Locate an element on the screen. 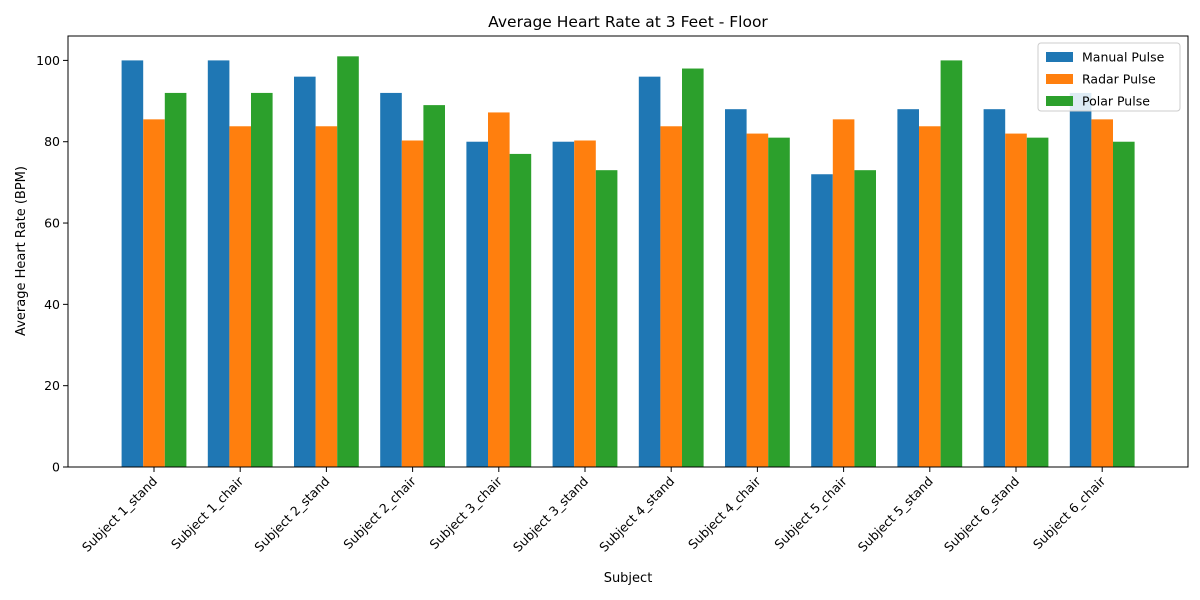  x-tick-label: Subject 6_stand is located at coordinates (981, 514).